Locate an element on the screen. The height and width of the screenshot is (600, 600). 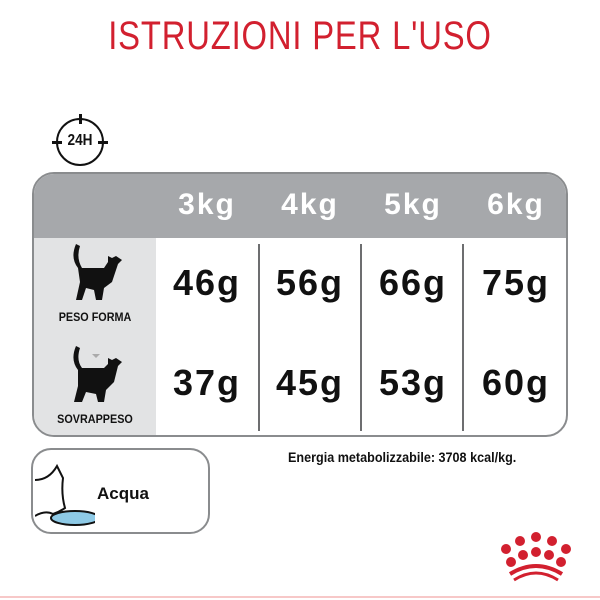
table-header: 3kg 4kg 5kg 6kg is located at coordinates (300, 206).